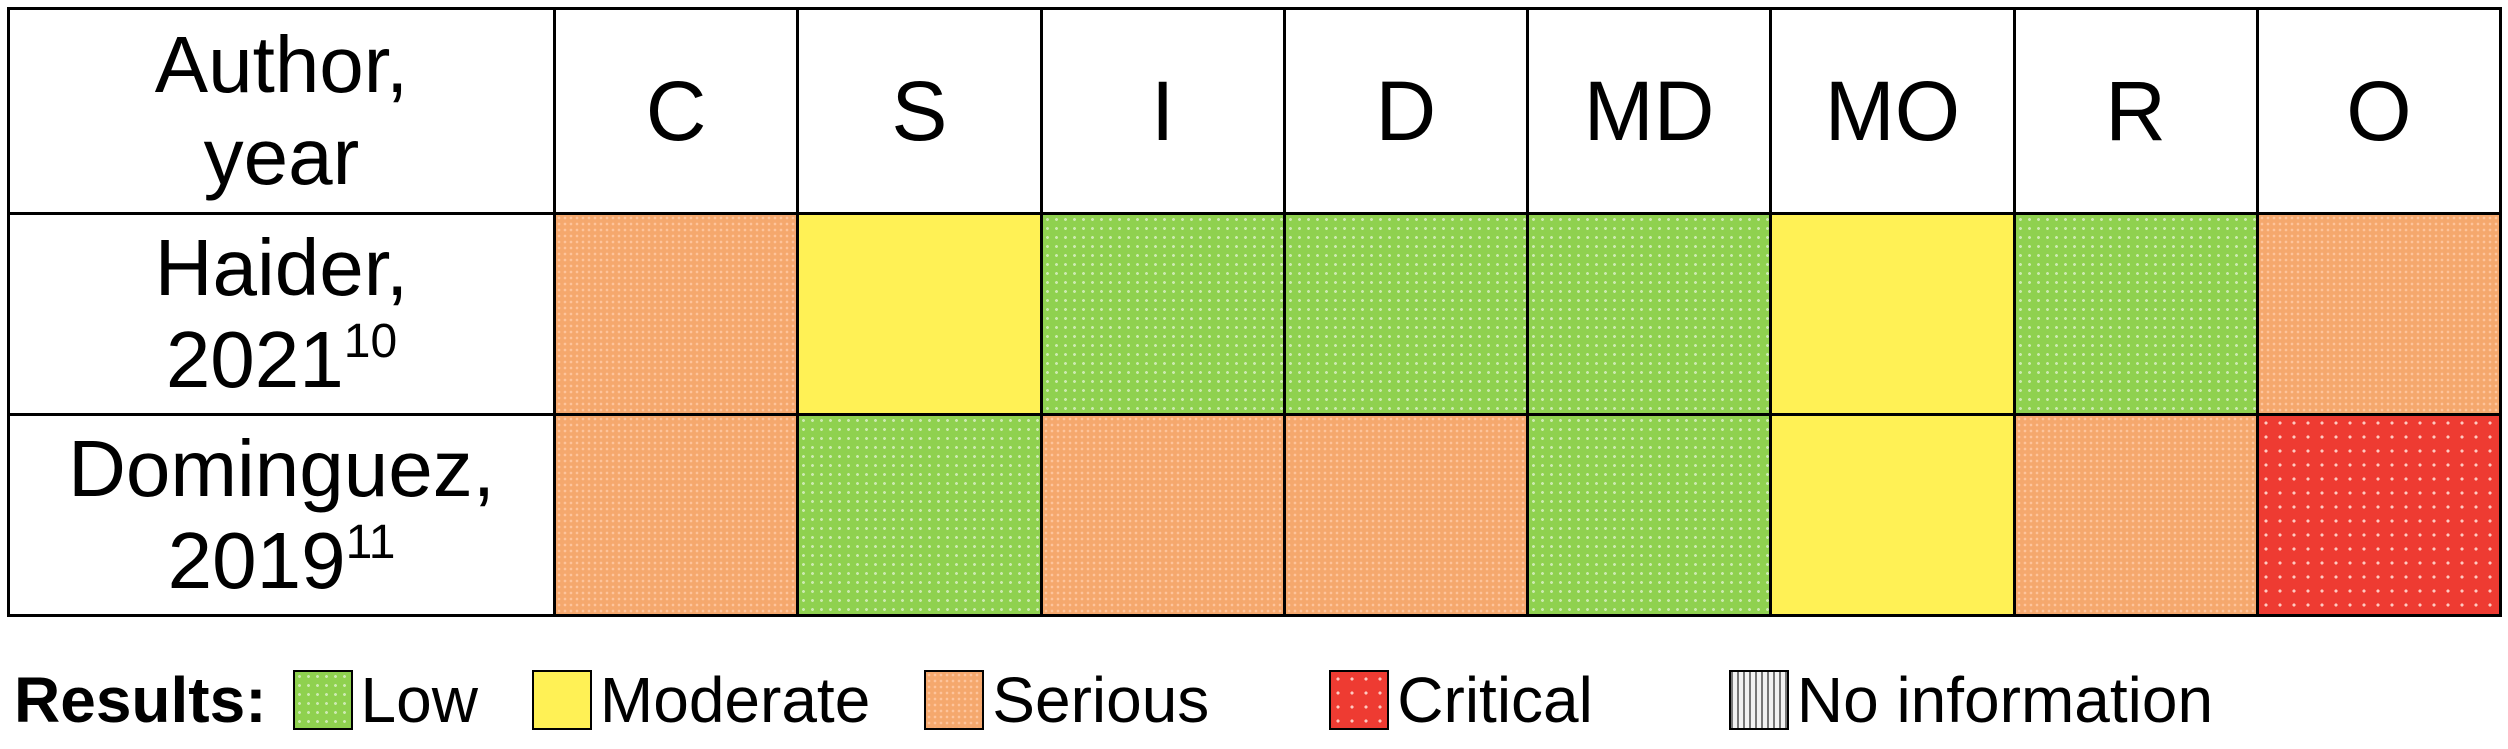 Image resolution: width=2508 pixels, height=749 pixels. I want to click on header-domain-c: C, so click(676, 111).